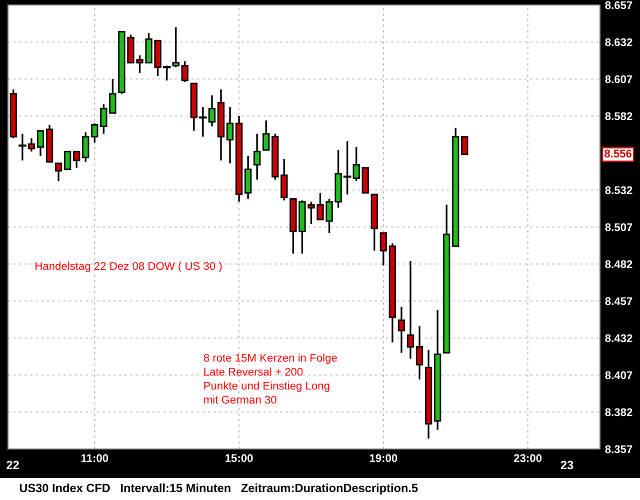 The width and height of the screenshot is (640, 500). What do you see at coordinates (618, 338) in the screenshot?
I see `y-tick-label: 8.432` at bounding box center [618, 338].